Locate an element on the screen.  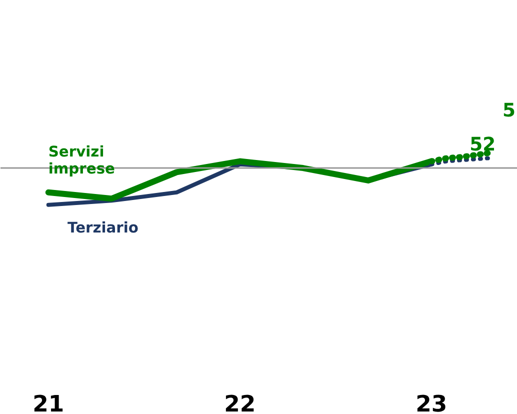
text: 5 is located at coordinates (509, 111).